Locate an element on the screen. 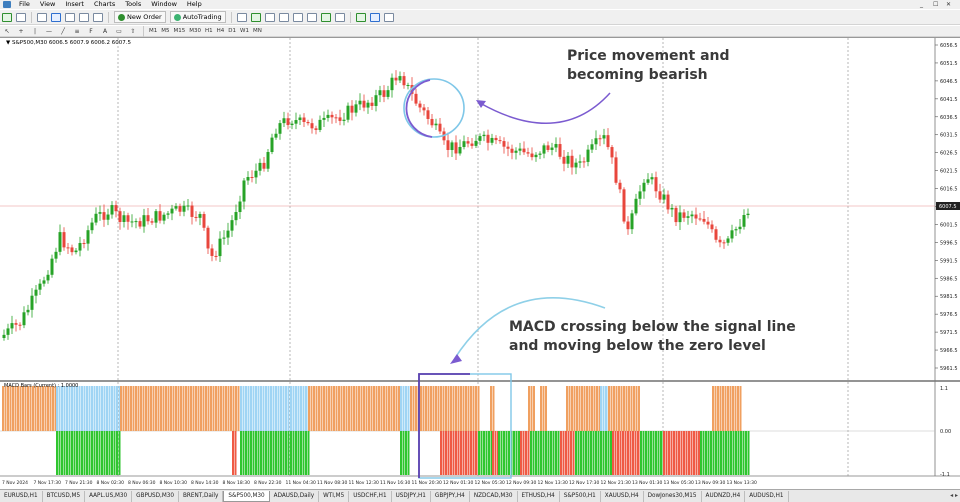  arrows-tool-button: ⇧ is located at coordinates (133, 31).